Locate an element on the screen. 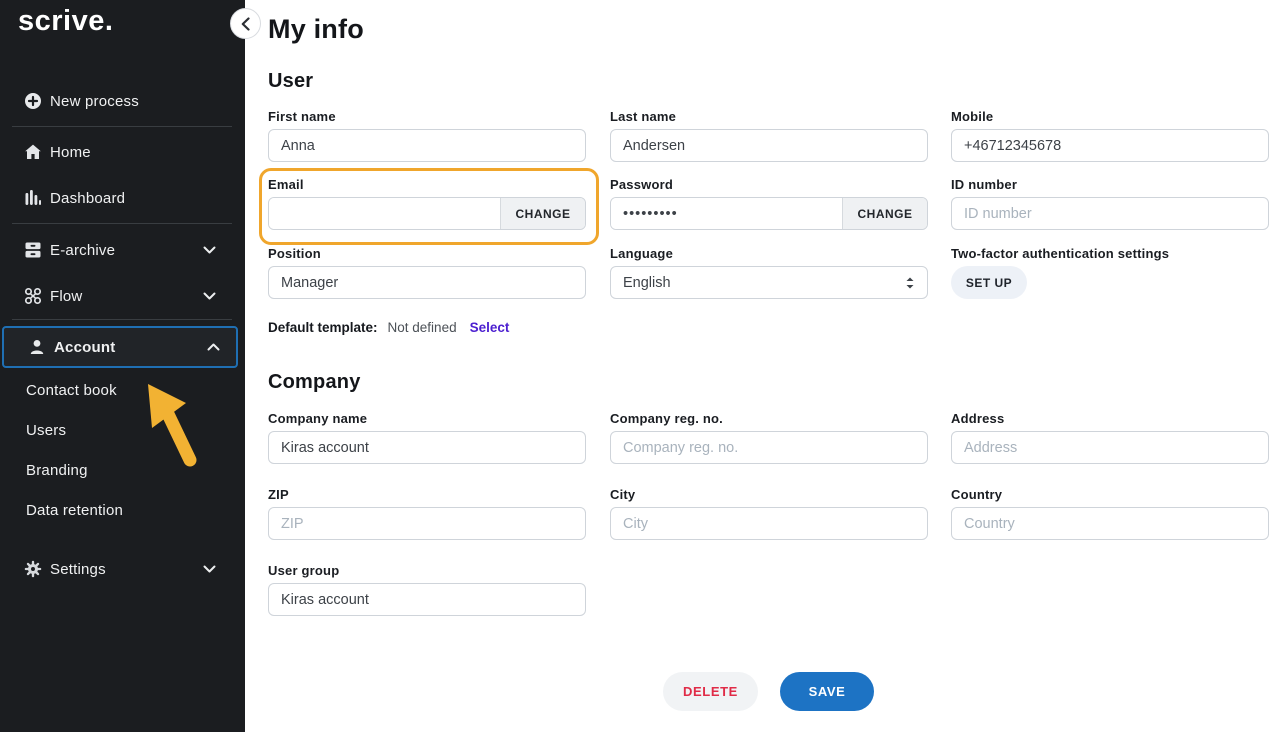 This screenshot has height=732, width=1280. sidebar-item-label: Settings is located at coordinates (78, 569).